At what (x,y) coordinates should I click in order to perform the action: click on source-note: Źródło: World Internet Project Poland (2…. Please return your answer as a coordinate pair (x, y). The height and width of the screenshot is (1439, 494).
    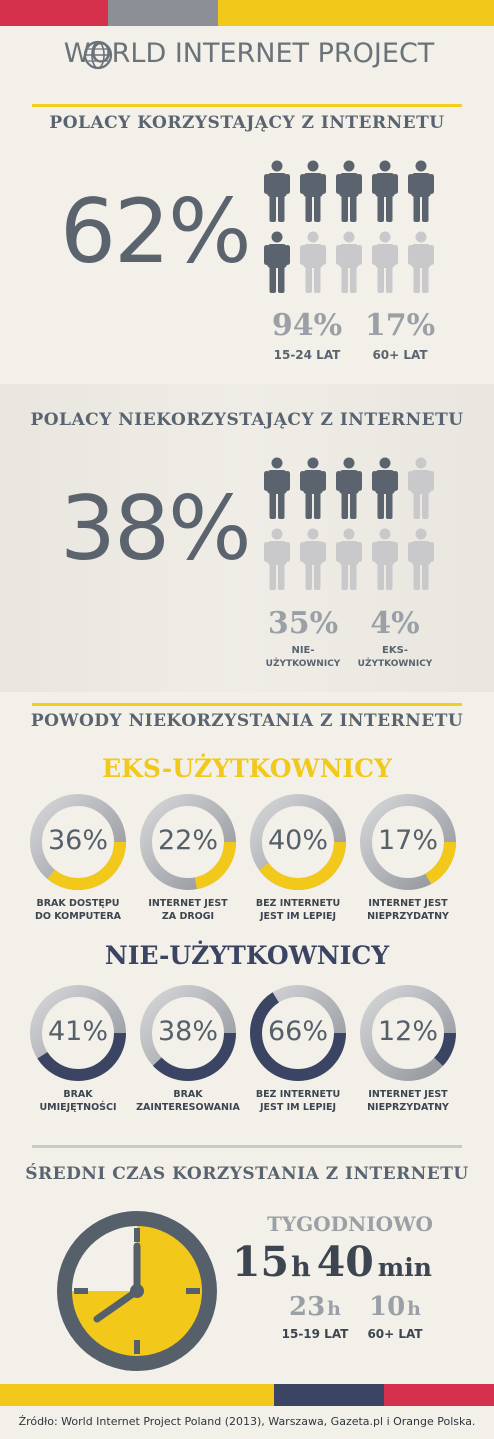
    Looking at the image, I should click on (247, 1421).